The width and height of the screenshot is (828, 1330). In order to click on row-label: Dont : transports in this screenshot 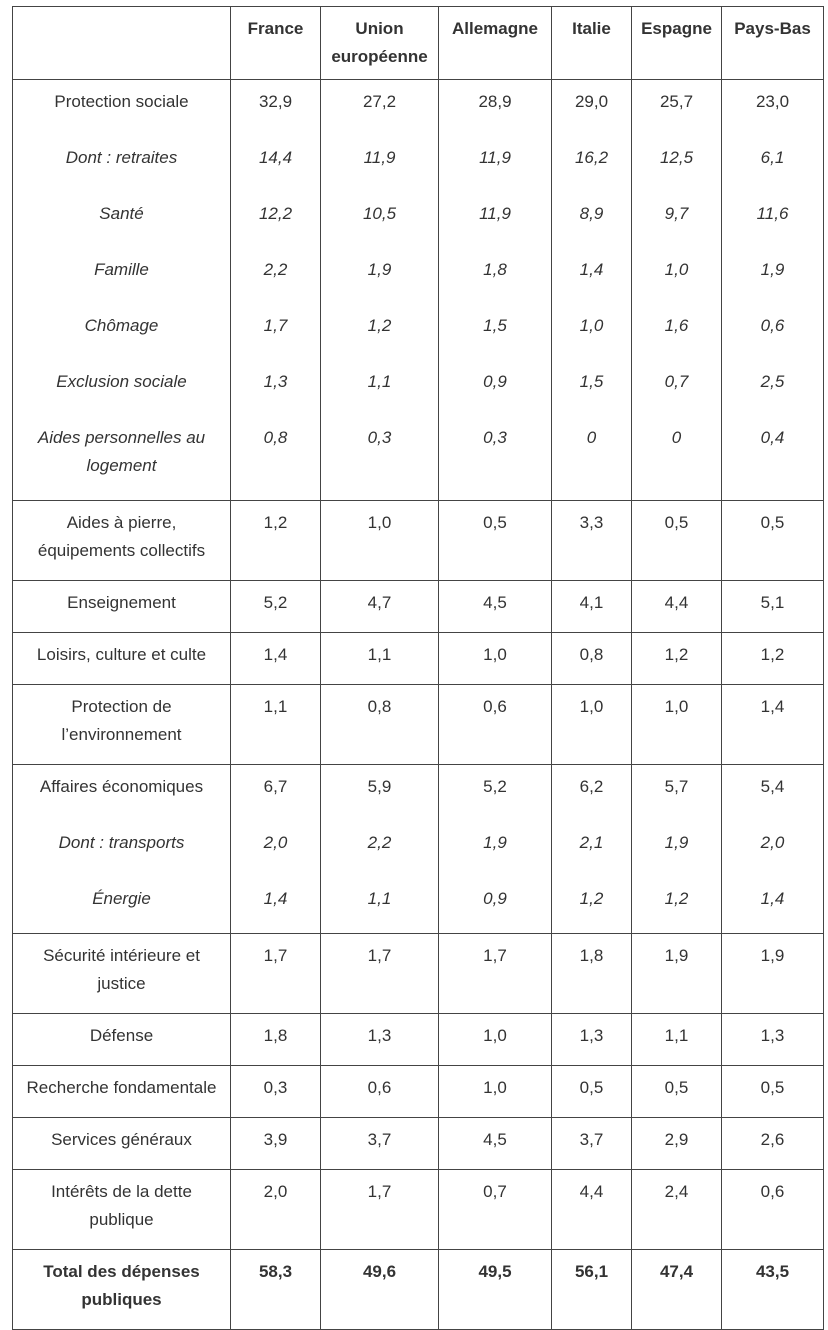, I will do `click(121, 849)`.